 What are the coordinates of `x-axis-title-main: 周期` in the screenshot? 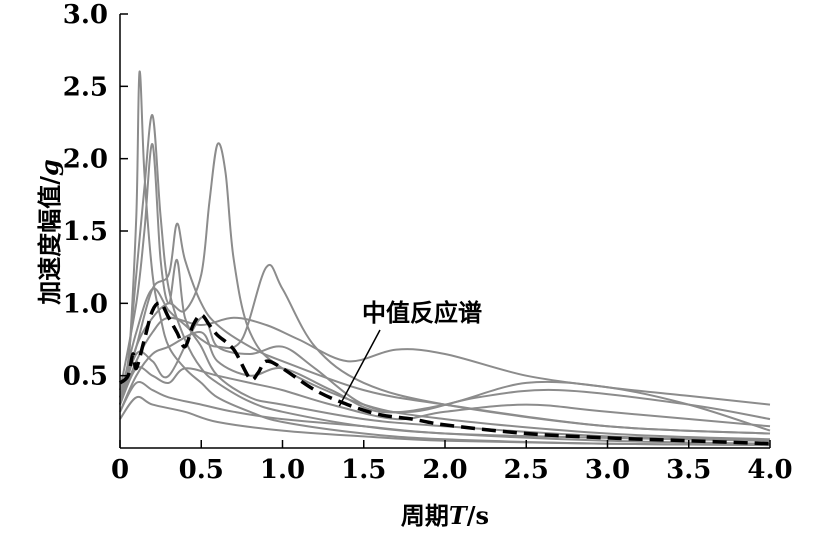 It's located at (425, 515).